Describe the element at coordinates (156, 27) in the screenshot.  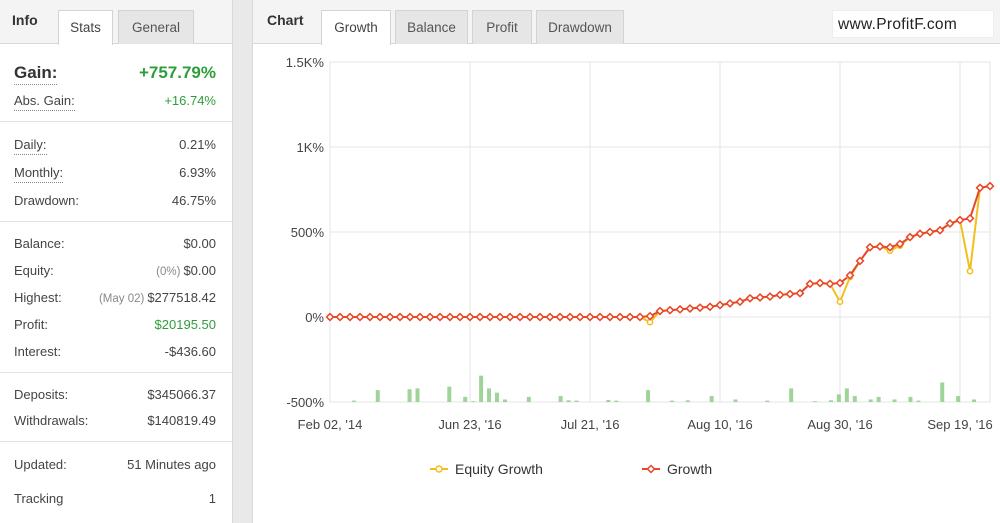
I see `tab-general: General` at that location.